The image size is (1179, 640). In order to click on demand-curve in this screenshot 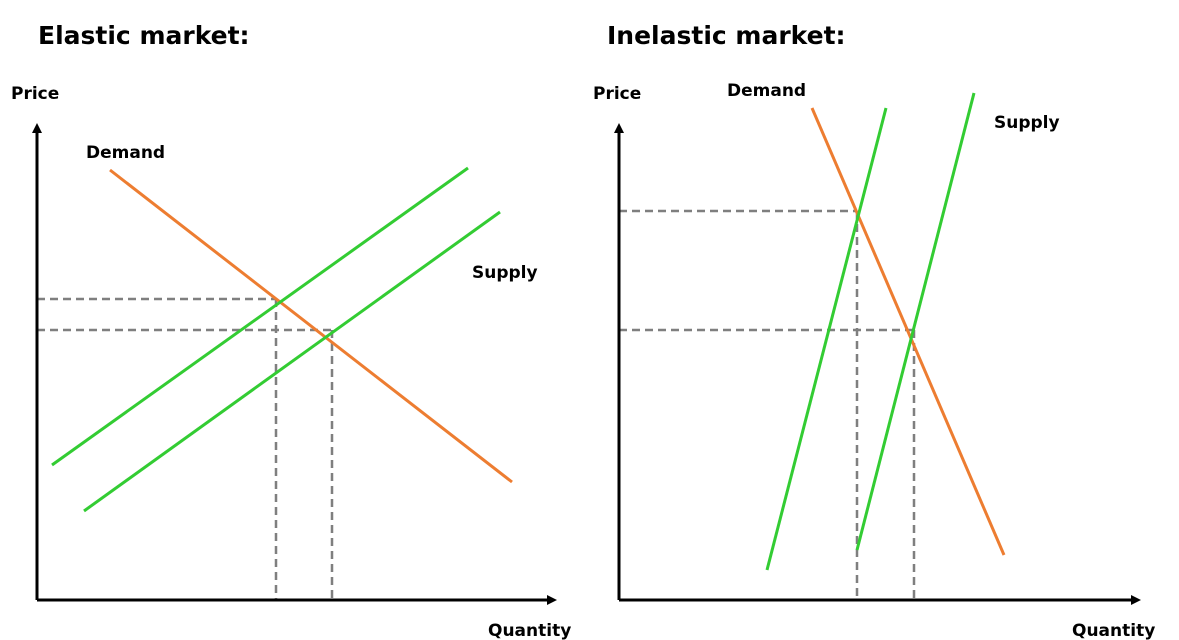, I will do `click(908, 331)`.